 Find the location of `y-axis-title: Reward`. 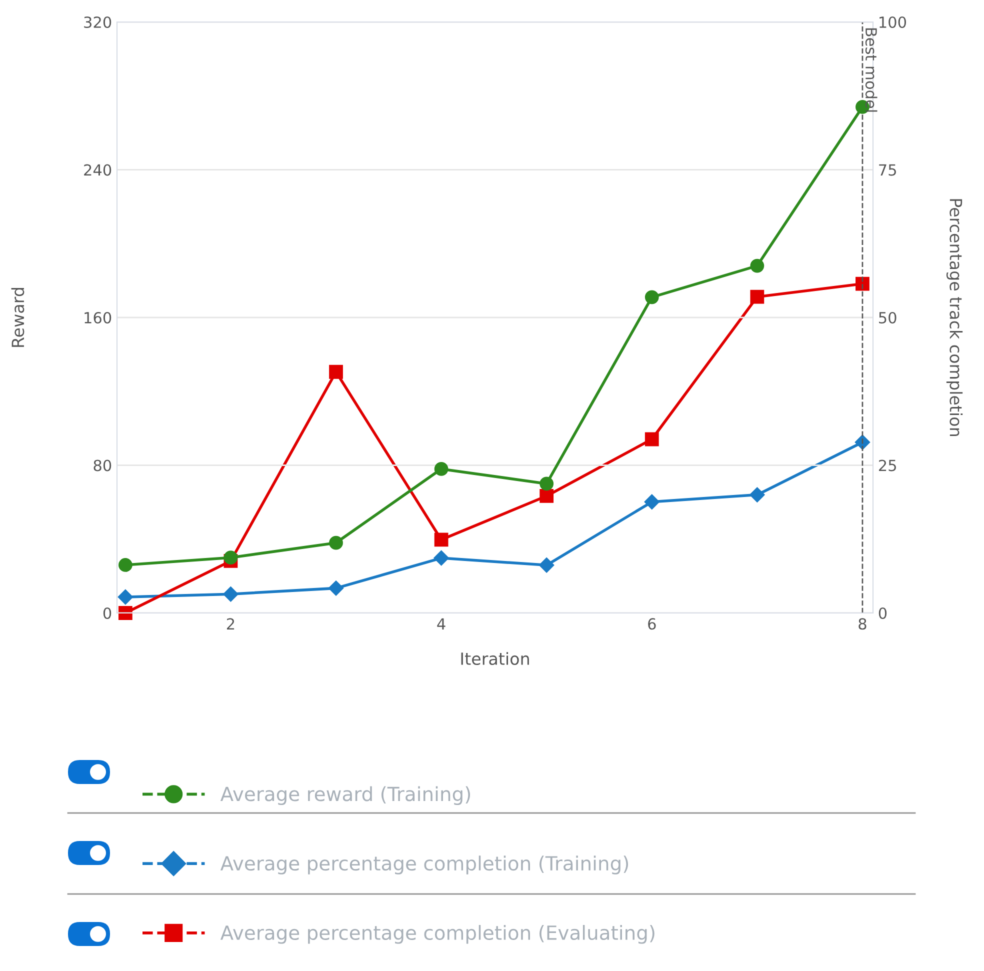

y-axis-title: Reward is located at coordinates (17, 317).